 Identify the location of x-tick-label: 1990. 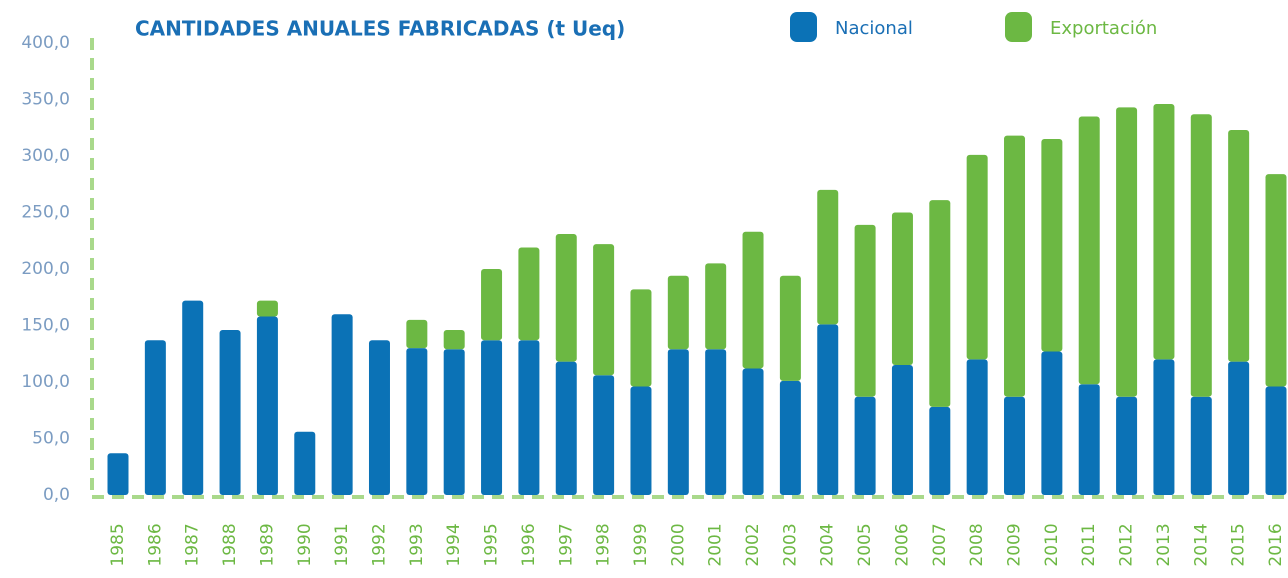
(305, 544).